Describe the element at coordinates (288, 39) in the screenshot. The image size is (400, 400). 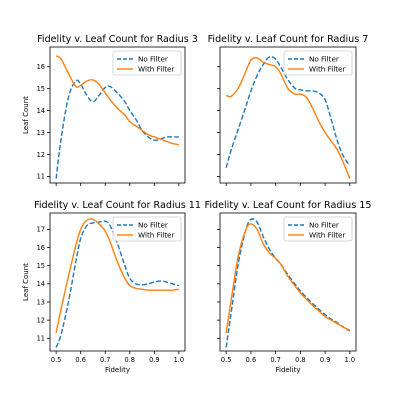
I see `subplot-title: Fidelity v. Leaf Count for Radius 7` at that location.